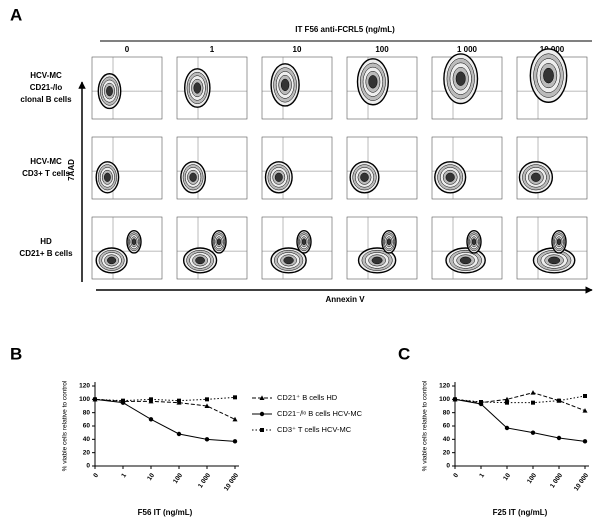 The image size is (604, 527). What do you see at coordinates (165, 512) in the screenshot?
I see `x-axis-label: F56 IT (ng/mL)` at bounding box center [165, 512].